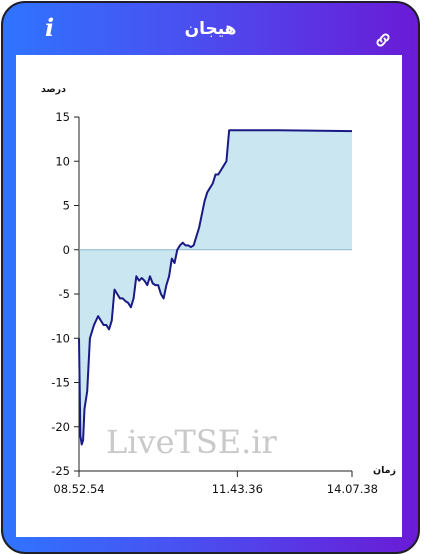 The height and width of the screenshot is (554, 427). Describe the element at coordinates (62, 161) in the screenshot. I see `y-tick-label: 10` at that location.